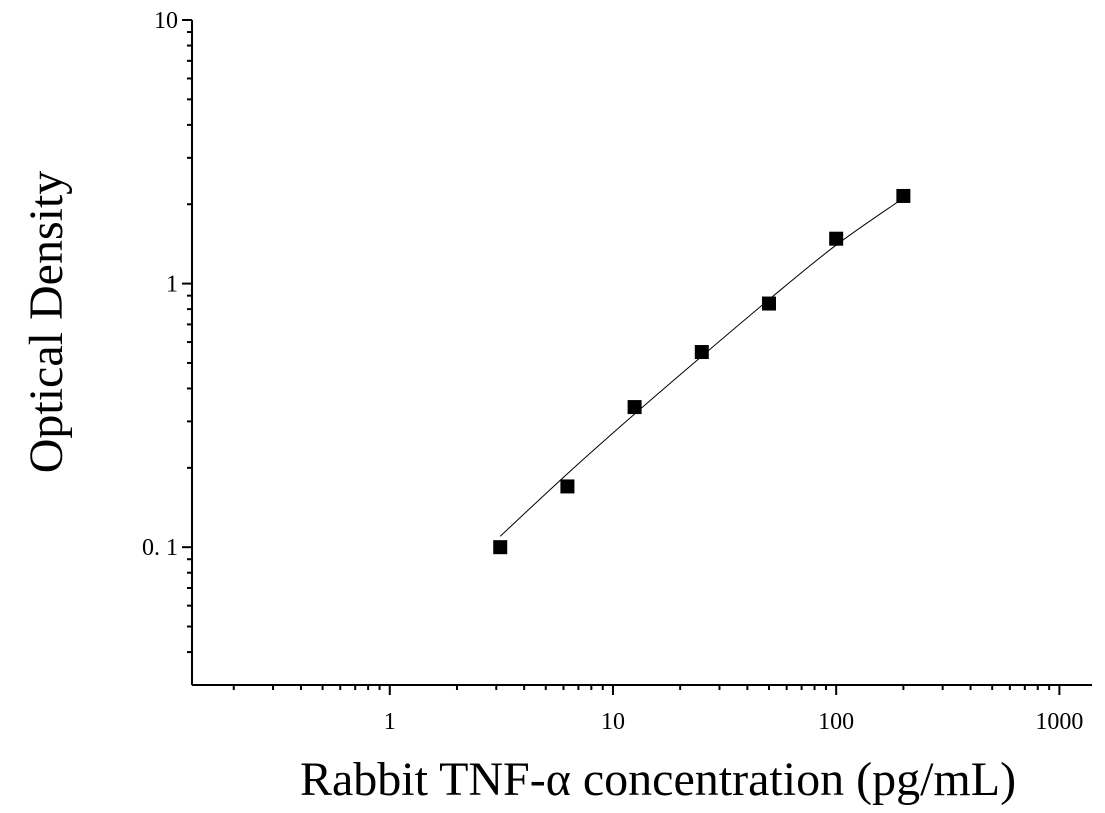 The image size is (1105, 813). I want to click on x-axis-title: Rabbit TNF-α concentration (pg/mL), so click(658, 779).